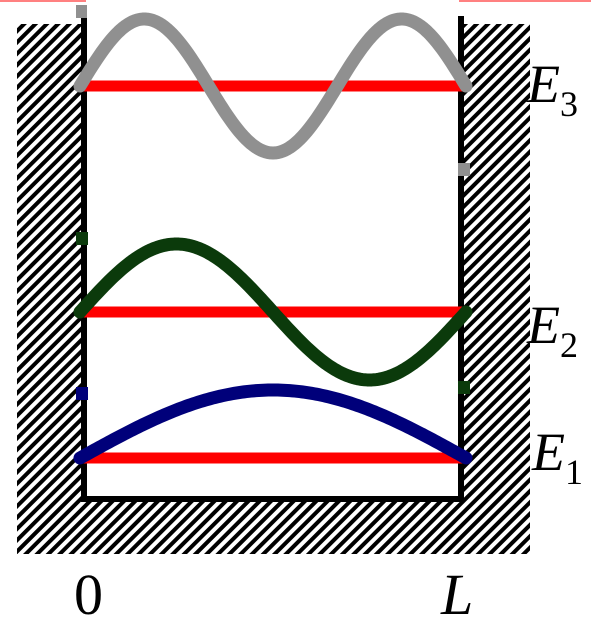  Describe the element at coordinates (552, 89) in the screenshot. I see `label-e3: E3` at that location.